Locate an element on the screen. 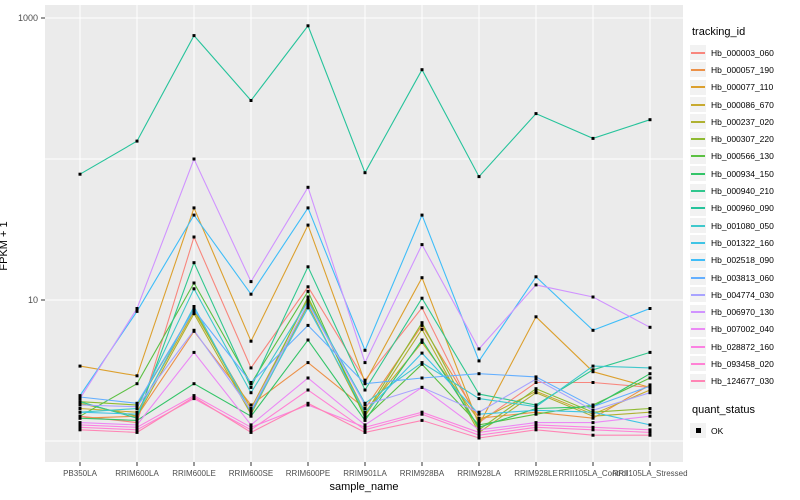 The height and width of the screenshot is (500, 800). legend-item: Hb_000237_020 is located at coordinates (745, 121).